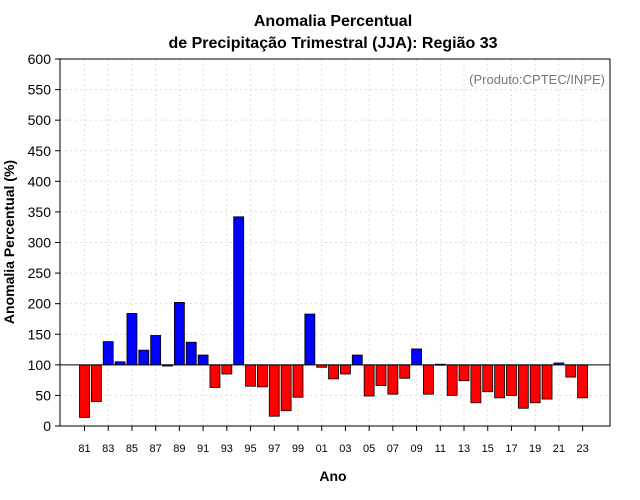 This screenshot has width=640, height=500. I want to click on x-tick-label: 87, so click(156, 449).